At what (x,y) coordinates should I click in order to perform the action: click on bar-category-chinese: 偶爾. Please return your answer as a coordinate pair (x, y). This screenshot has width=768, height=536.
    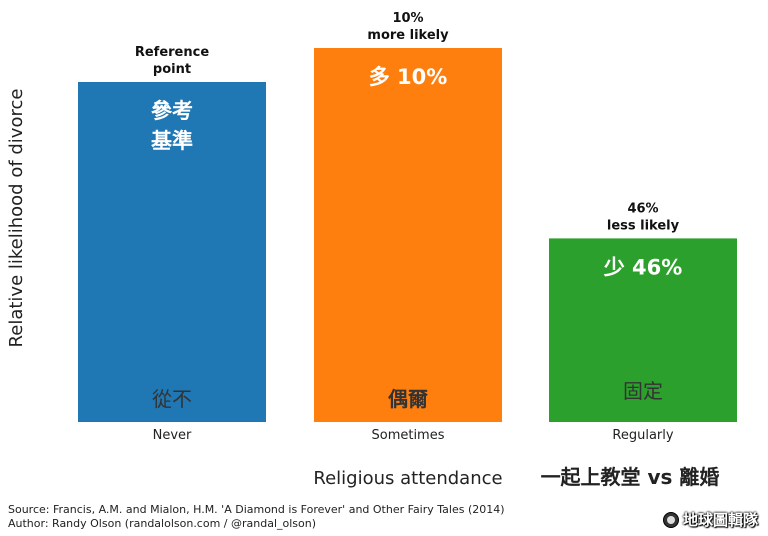
    Looking at the image, I should click on (408, 399).